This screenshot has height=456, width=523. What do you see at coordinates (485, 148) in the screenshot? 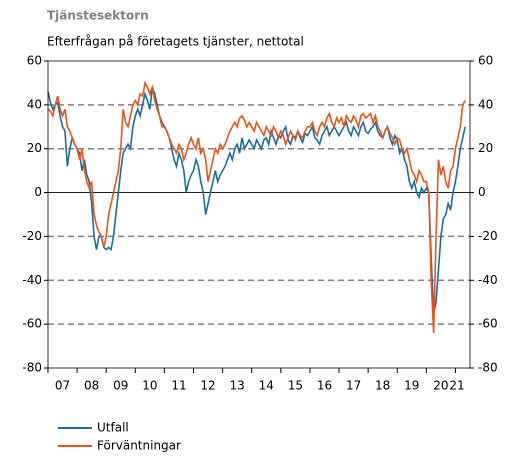
I see `y2-tick-label: 20` at bounding box center [485, 148].